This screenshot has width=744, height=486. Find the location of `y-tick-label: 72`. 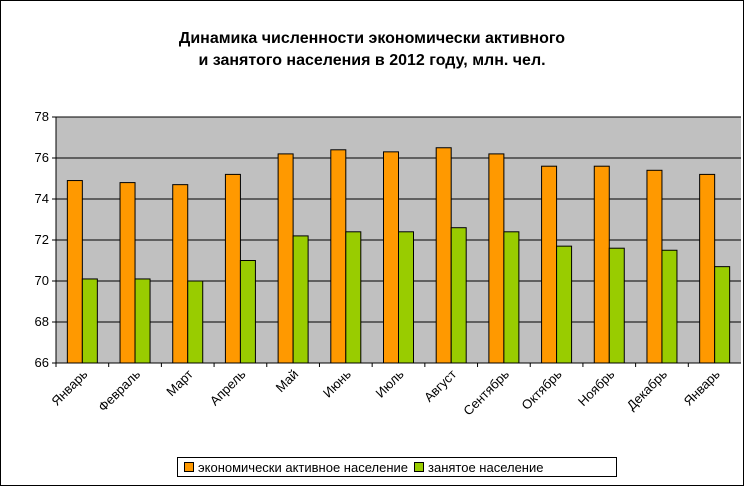

y-tick-label: 72 is located at coordinates (42, 239).